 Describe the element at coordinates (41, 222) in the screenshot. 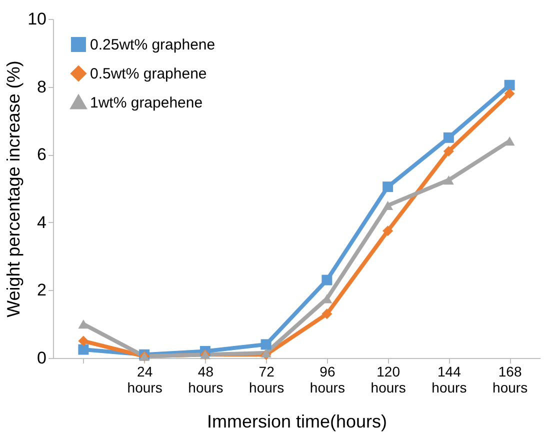

I see `y-tick-label: 4` at that location.